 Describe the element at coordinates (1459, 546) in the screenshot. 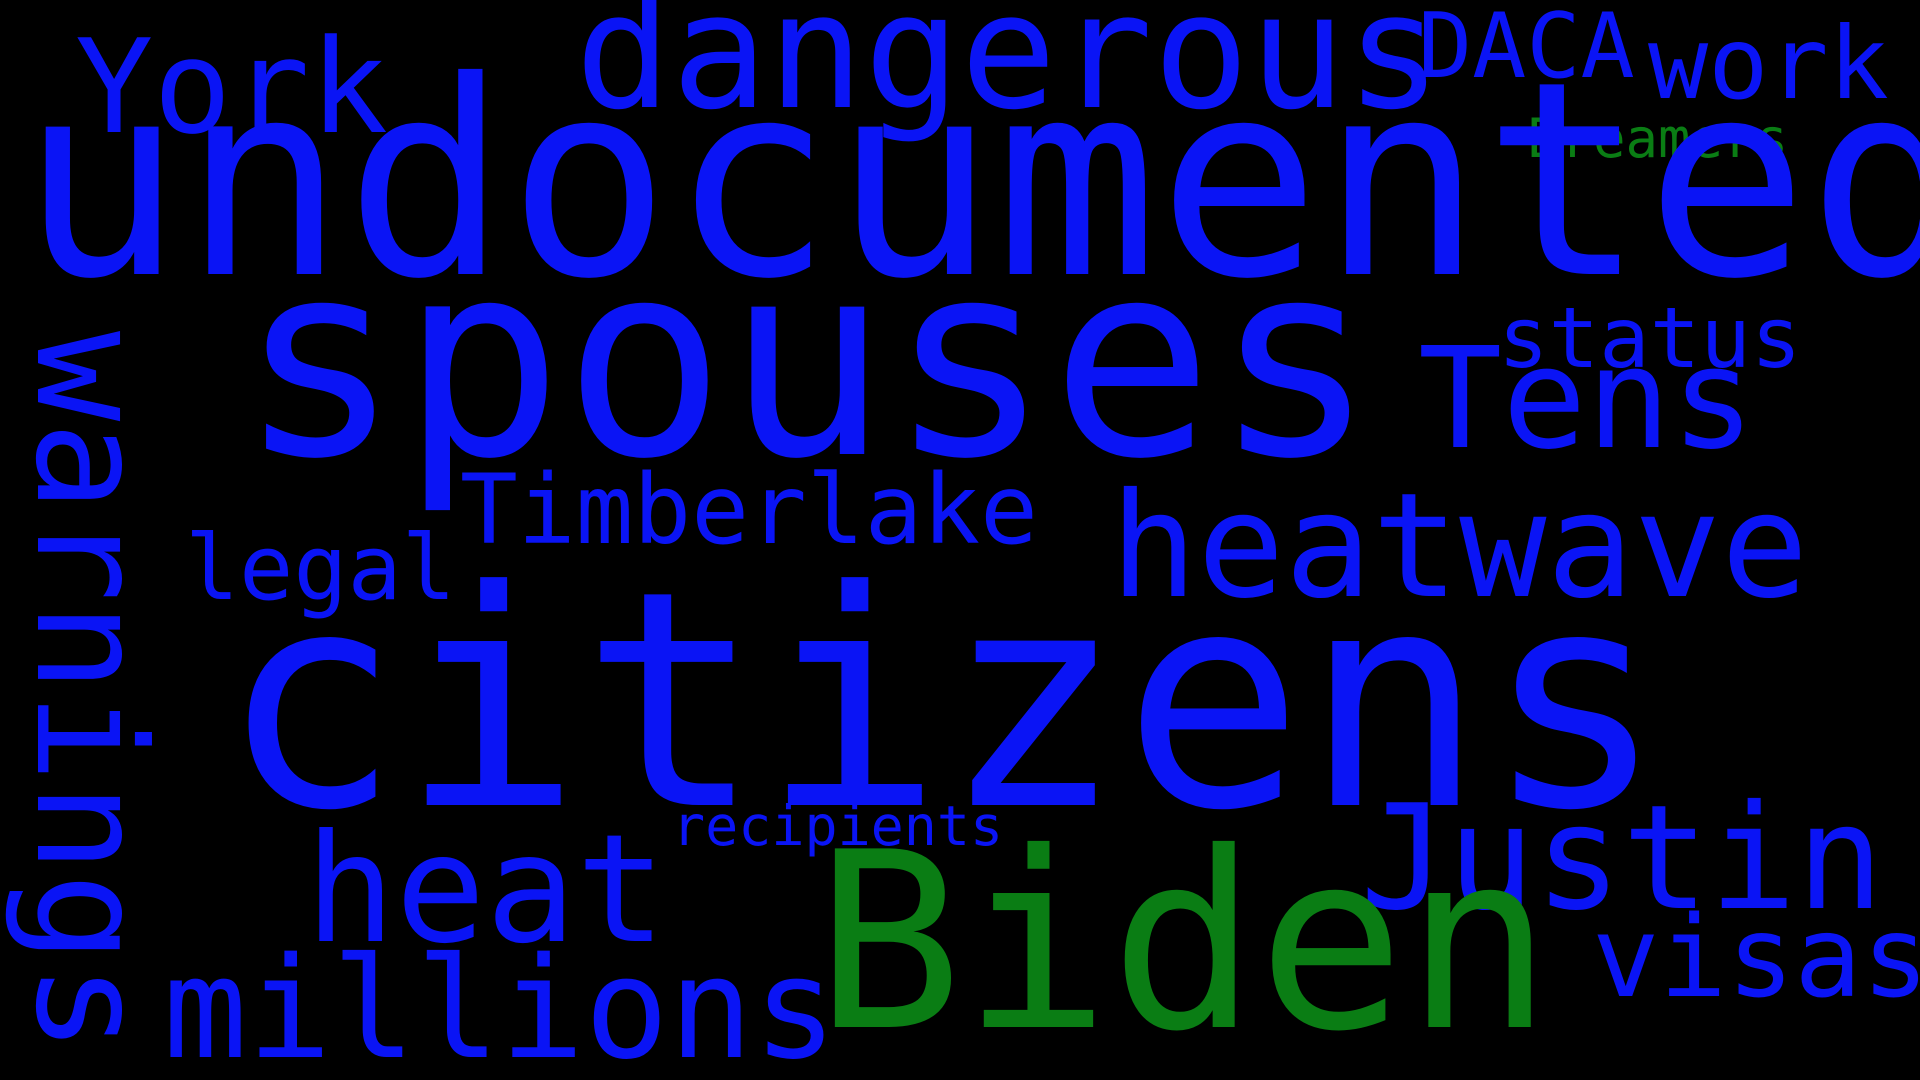

I see `word-heatwave: heatwave` at that location.